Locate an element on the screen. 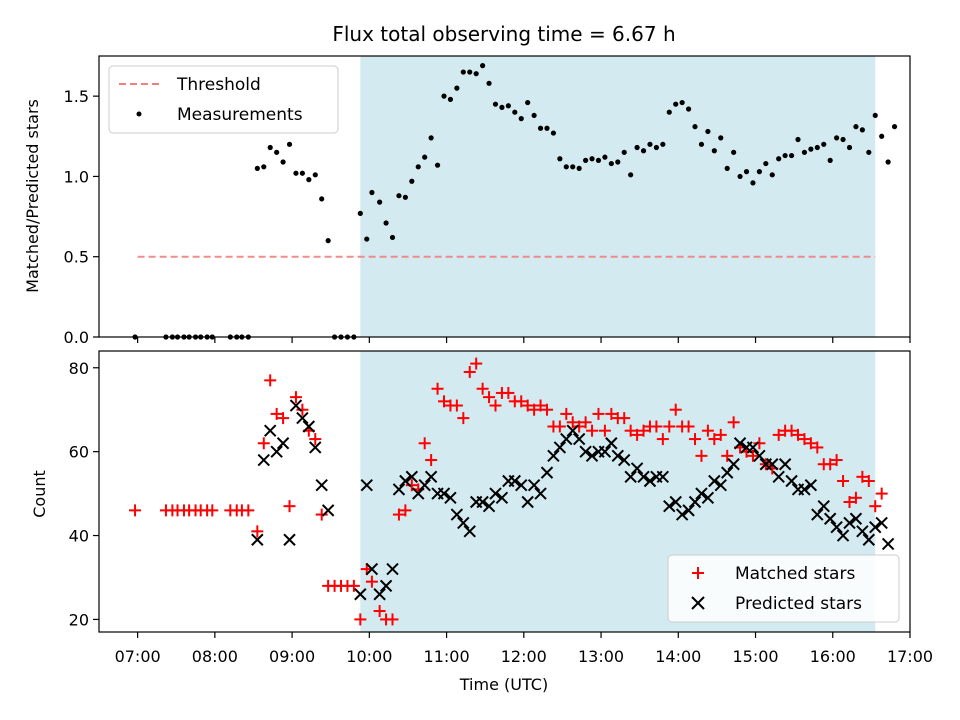 The height and width of the screenshot is (720, 960). x-tick-label: 15:00 is located at coordinates (755, 656).